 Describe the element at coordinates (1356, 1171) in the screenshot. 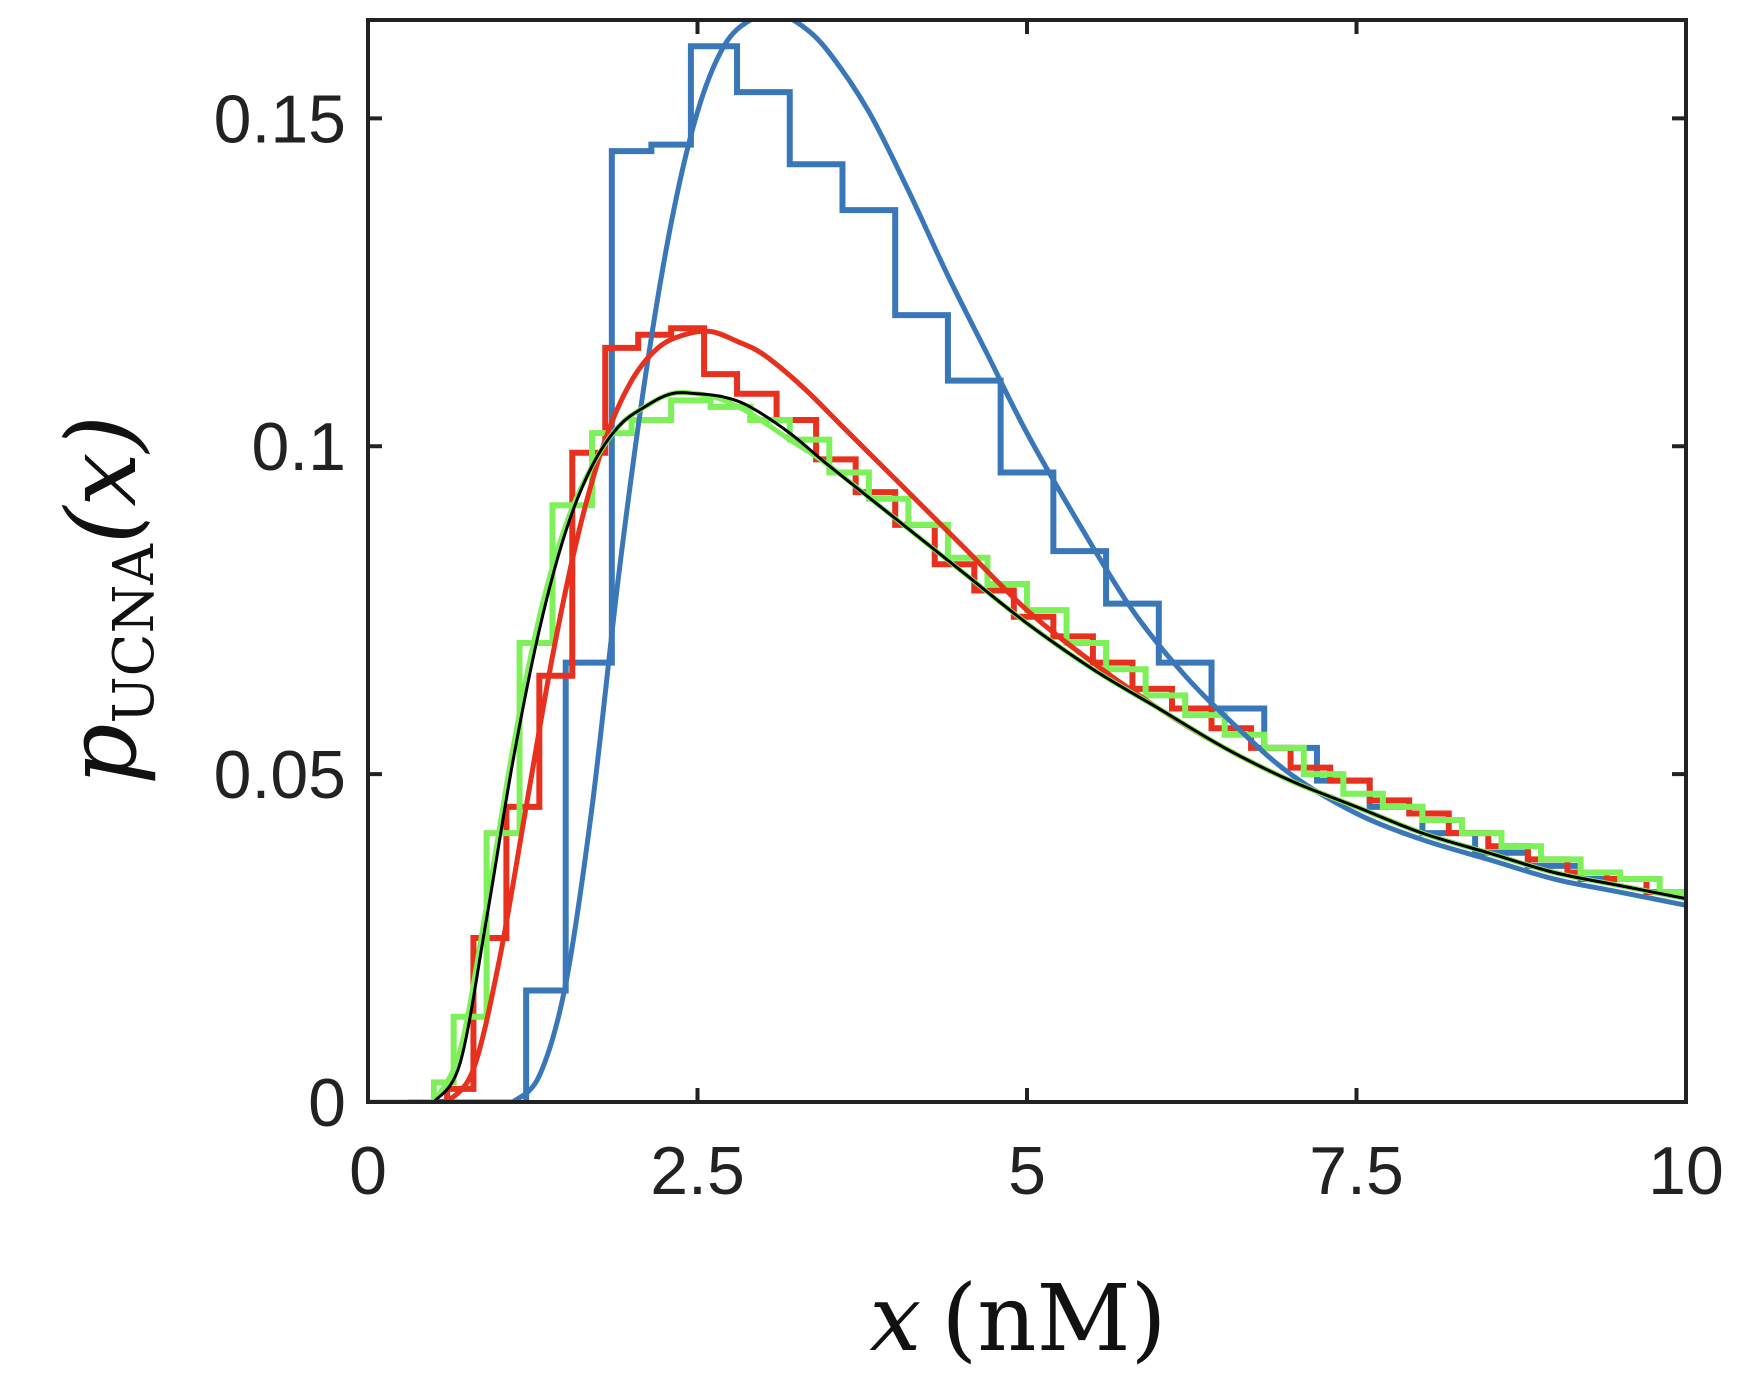

I see `x-tick-label: 7.5` at that location.